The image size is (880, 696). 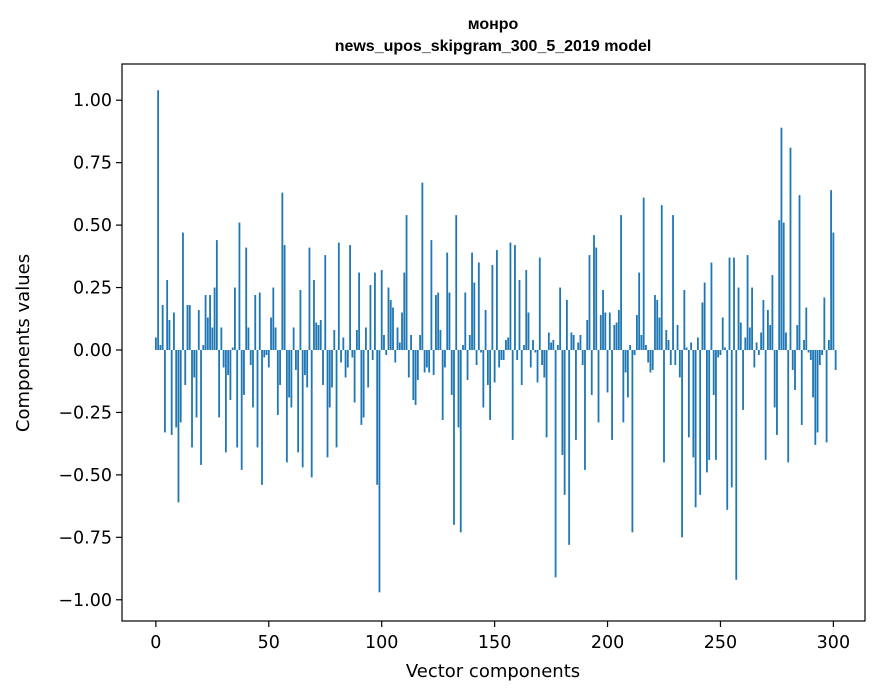 What do you see at coordinates (85, 476) in the screenshot?
I see `y-tick-label-6: −0.50` at bounding box center [85, 476].